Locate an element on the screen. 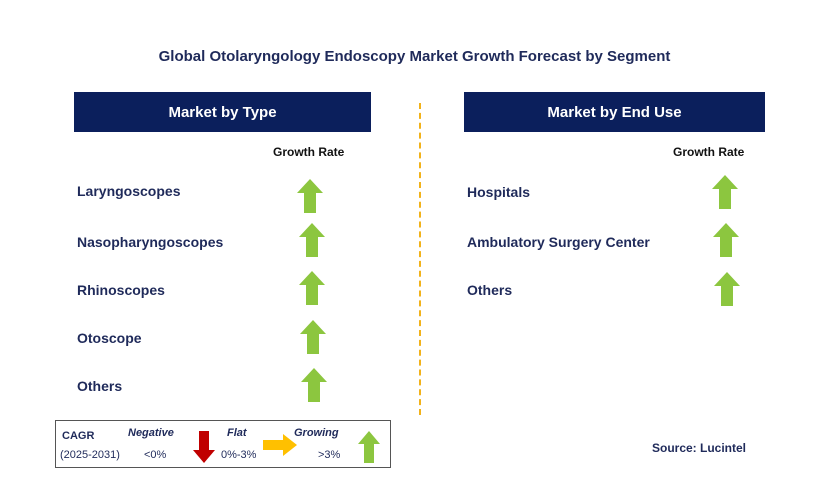 This screenshot has width=829, height=496. legend-growing-label: Growing is located at coordinates (316, 433).